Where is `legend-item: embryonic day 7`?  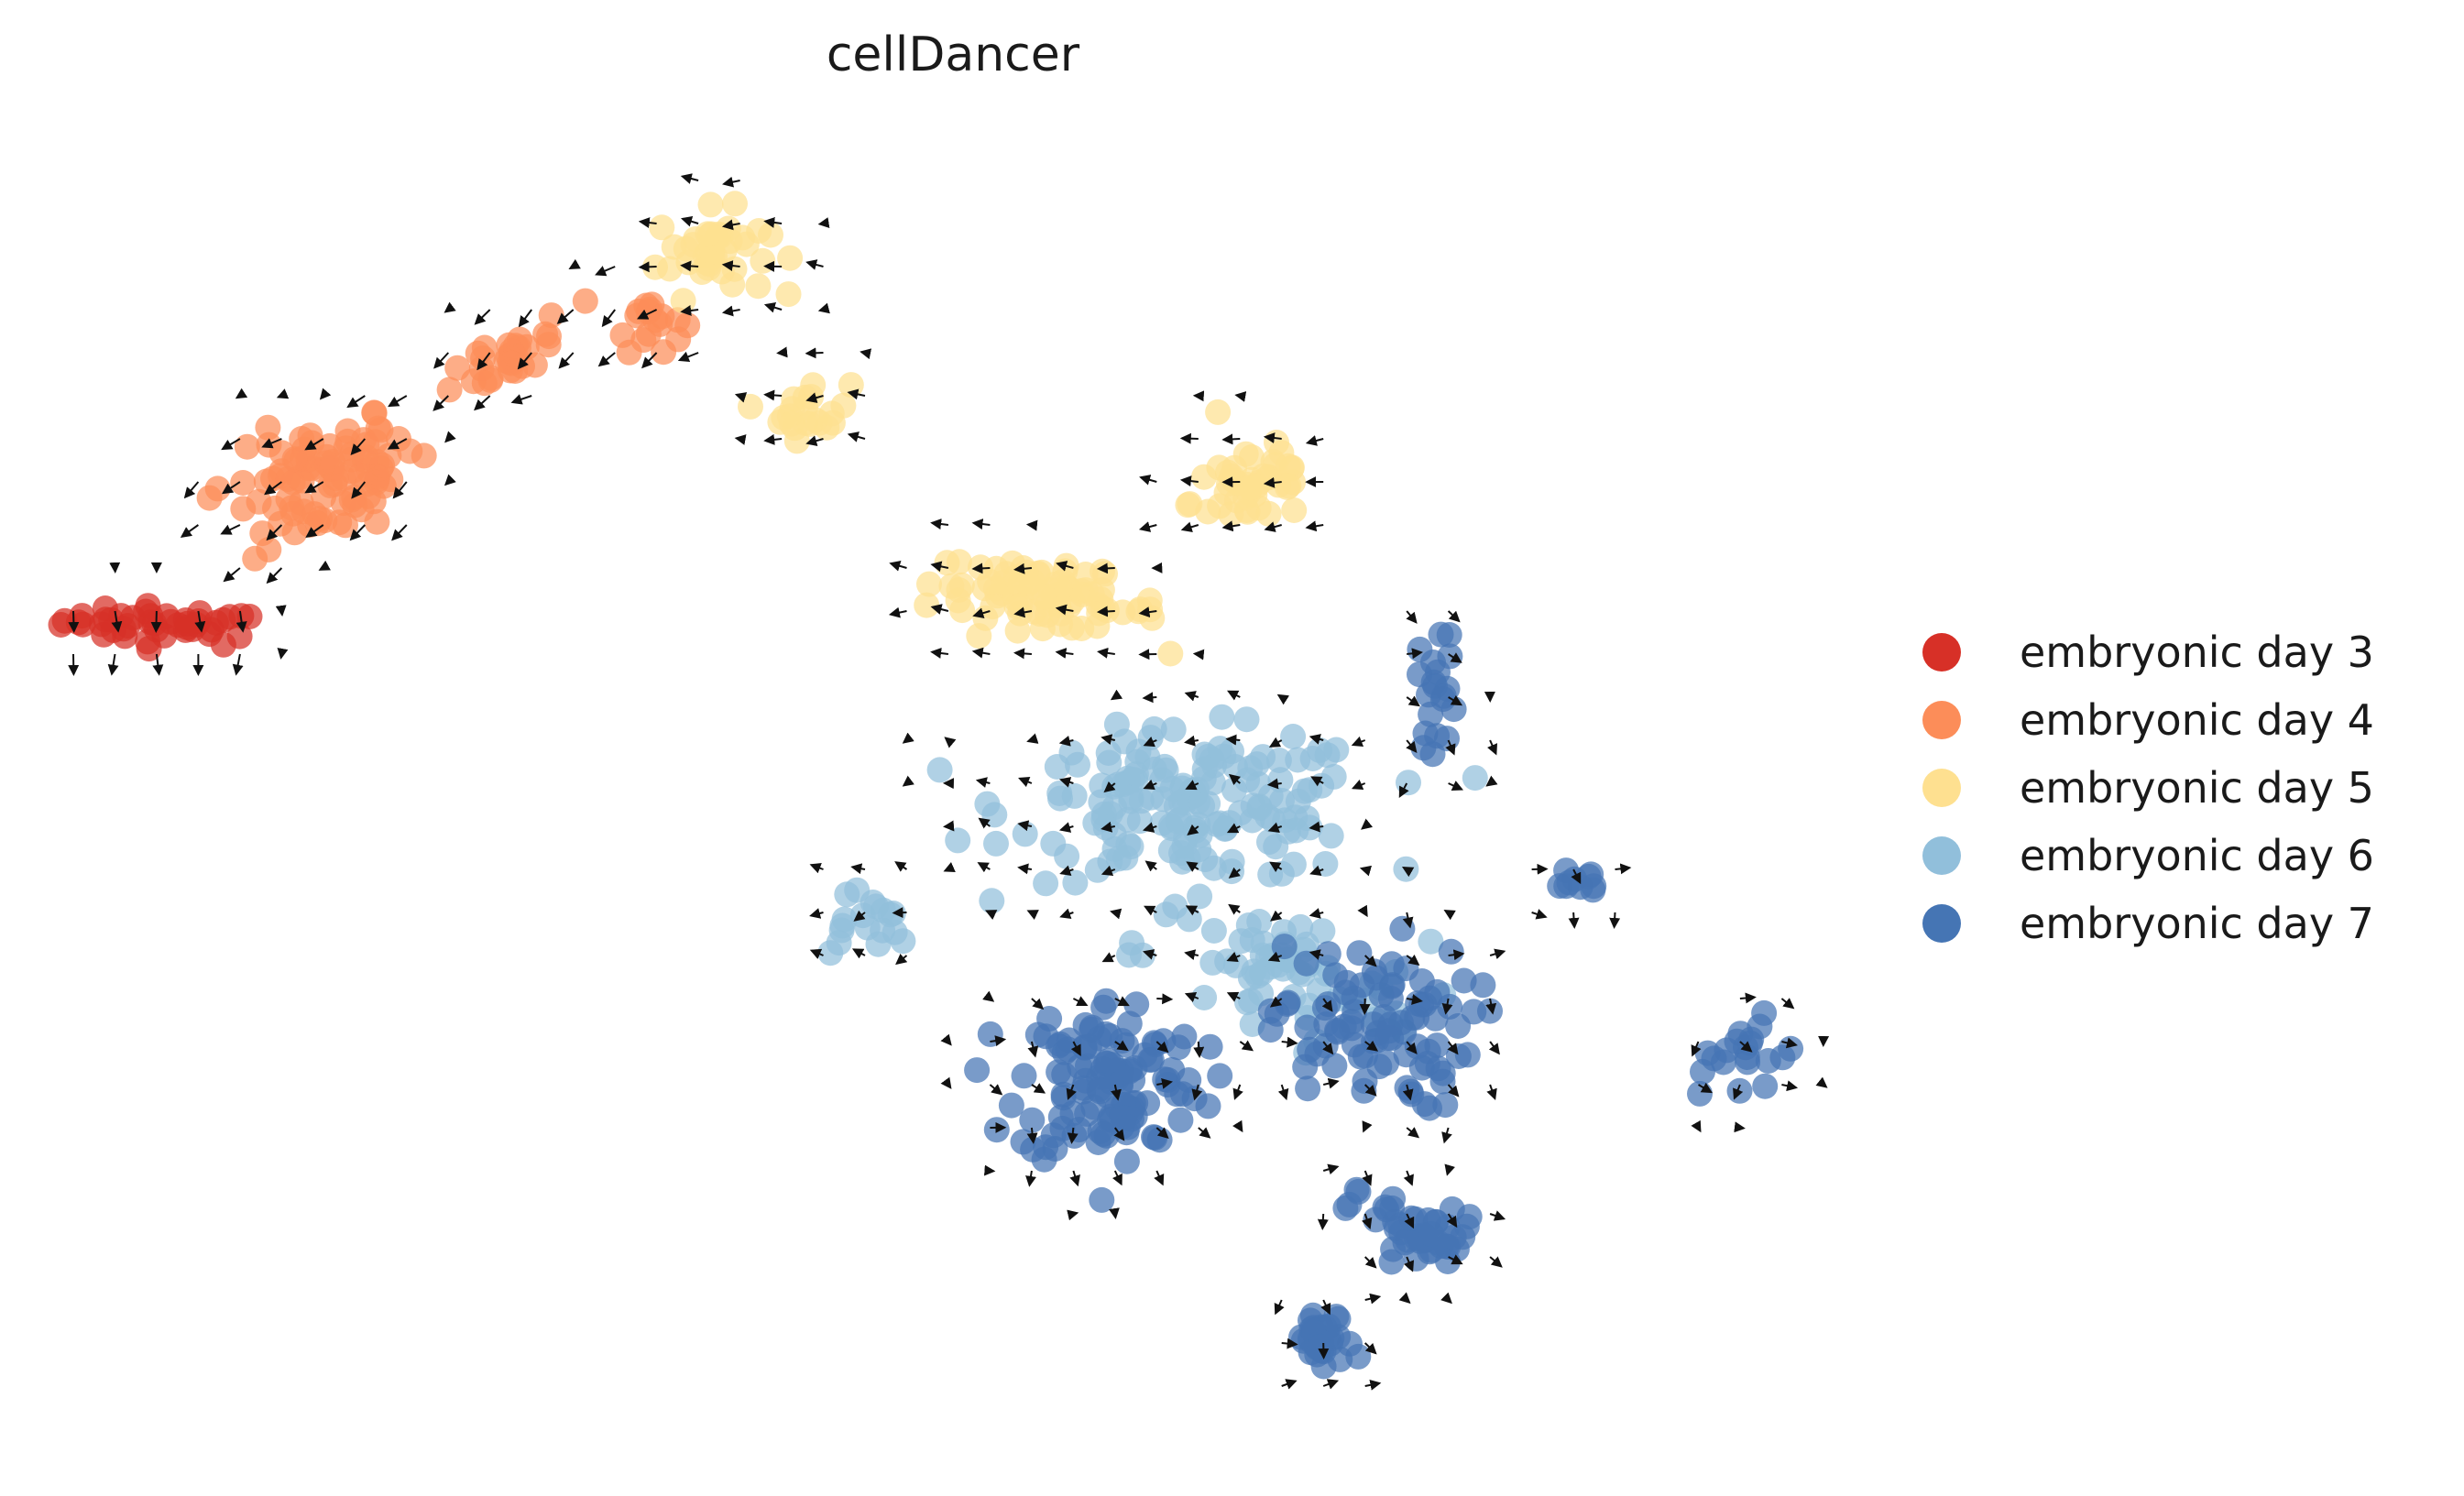
legend-item: embryonic day 7 is located at coordinates (2148, 923).